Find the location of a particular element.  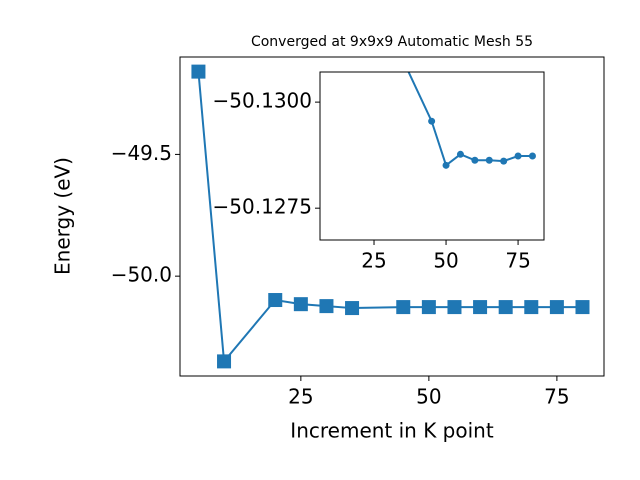

y-axis-label: Energy (eV) is located at coordinates (63, 216).